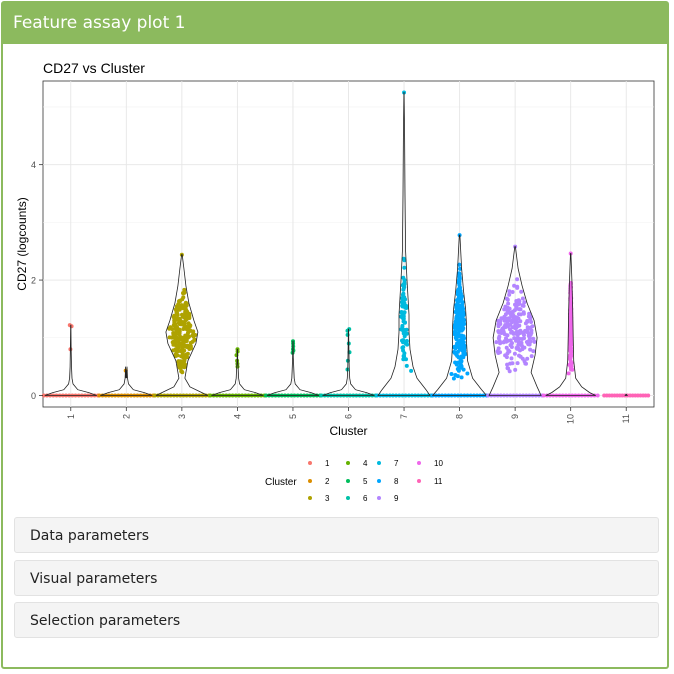 This screenshot has width=674, height=674. Describe the element at coordinates (396, 498) in the screenshot. I see `legend-label: 9` at that location.